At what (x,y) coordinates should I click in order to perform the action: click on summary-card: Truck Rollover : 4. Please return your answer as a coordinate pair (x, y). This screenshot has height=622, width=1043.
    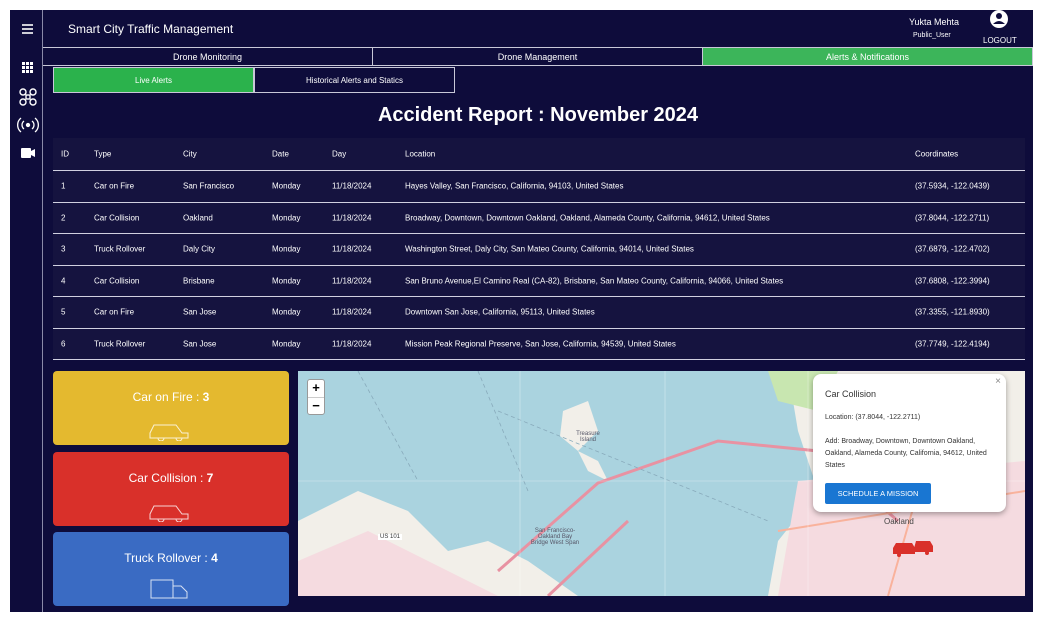
    Looking at the image, I should click on (171, 569).